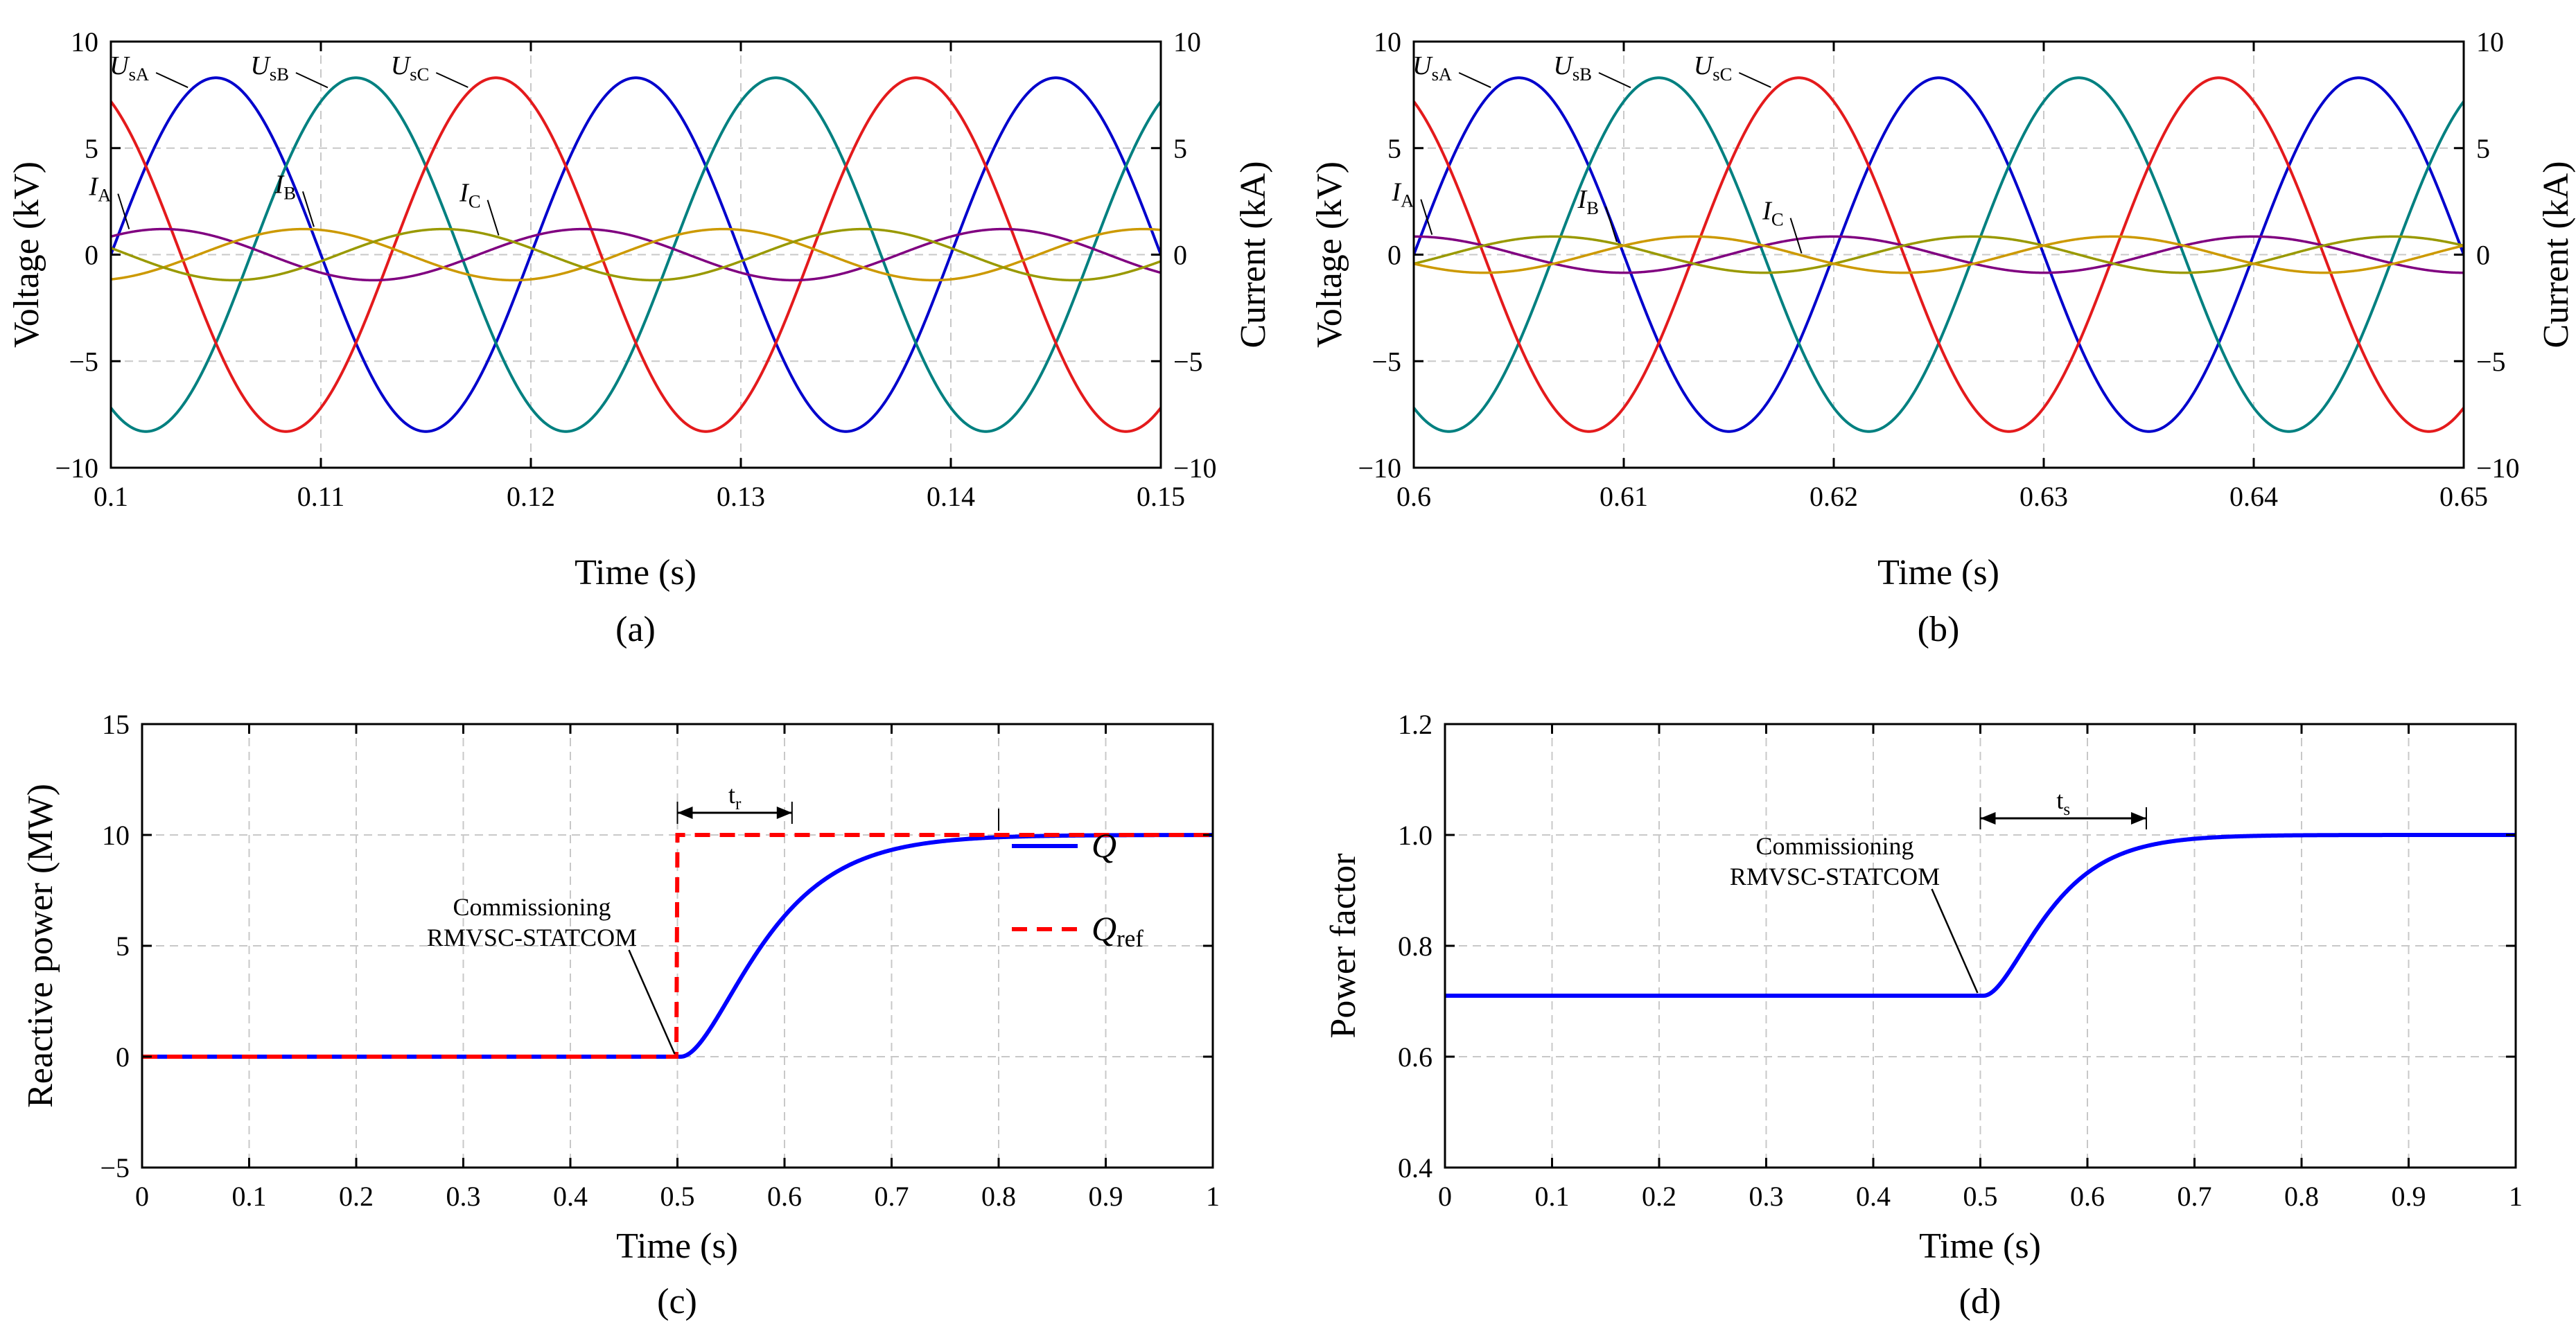 This screenshot has width=2576, height=1338. What do you see at coordinates (2253, 496) in the screenshot?
I see `x-tick-label: 0.64` at bounding box center [2253, 496].